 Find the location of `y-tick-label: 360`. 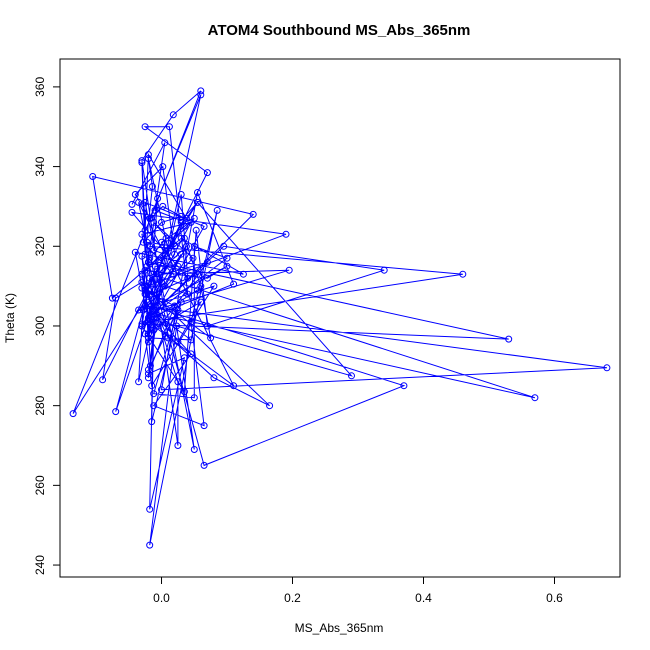

y-tick-label: 360 is located at coordinates (40, 87).